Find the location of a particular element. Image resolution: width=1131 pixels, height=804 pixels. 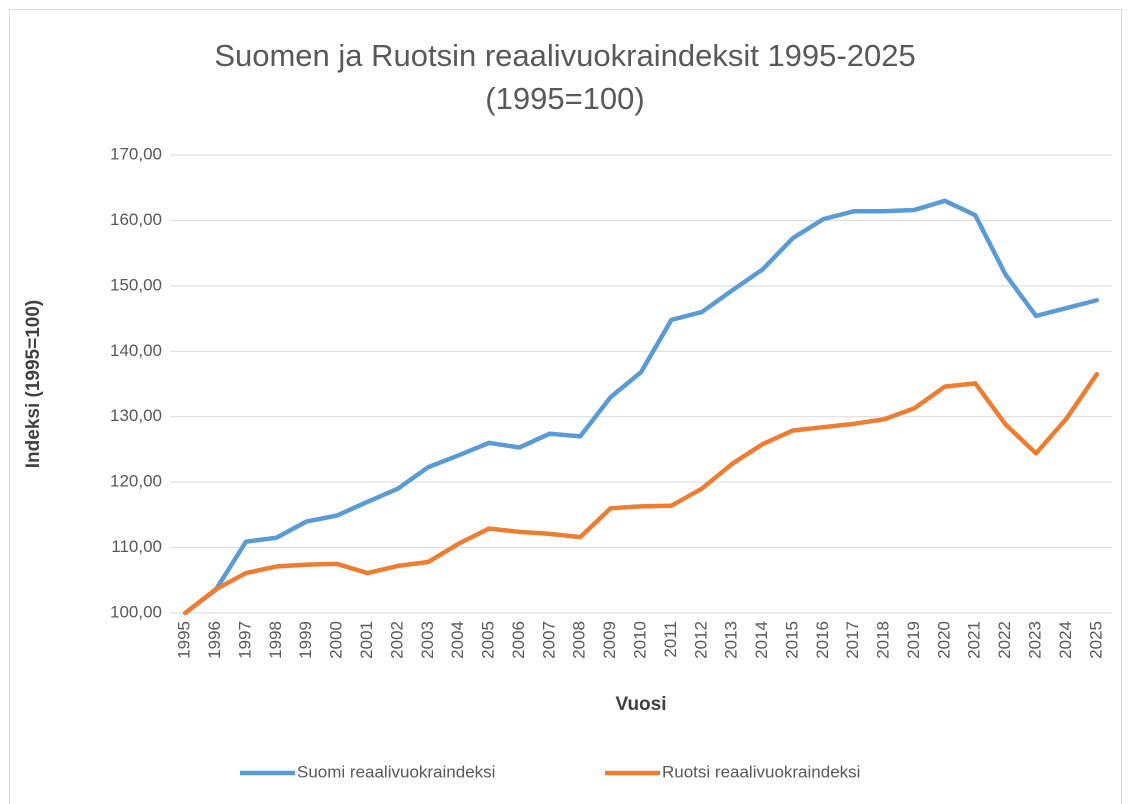

x-tick-label: 2004 is located at coordinates (457, 640).